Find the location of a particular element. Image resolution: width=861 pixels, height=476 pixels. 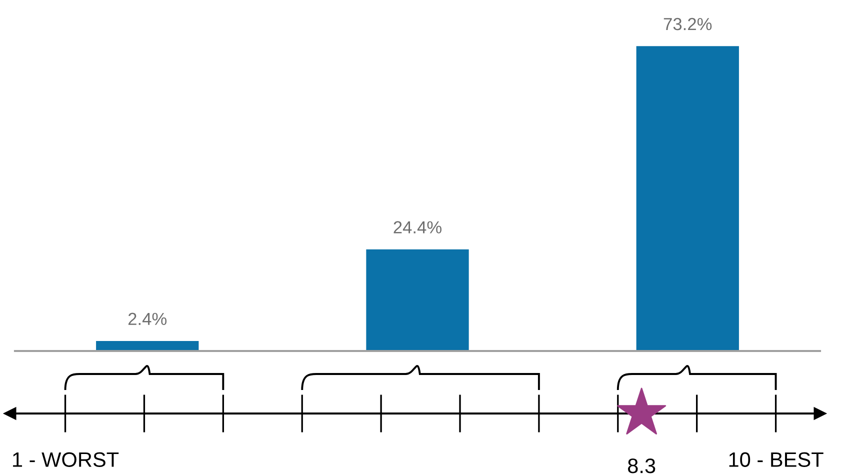

text: 10 - BEST is located at coordinates (776, 459).